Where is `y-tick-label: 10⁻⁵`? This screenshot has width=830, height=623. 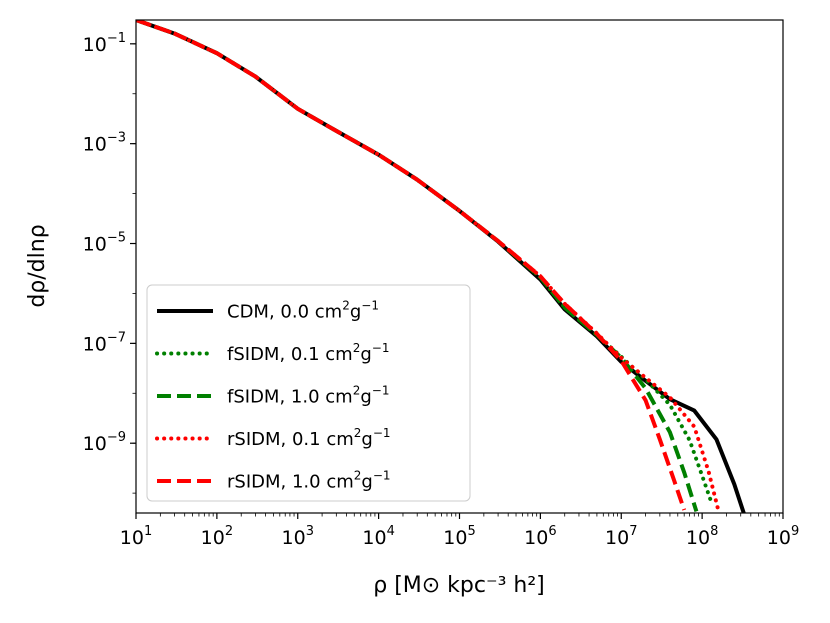 y-tick-label: 10⁻⁵ is located at coordinates (104, 243).